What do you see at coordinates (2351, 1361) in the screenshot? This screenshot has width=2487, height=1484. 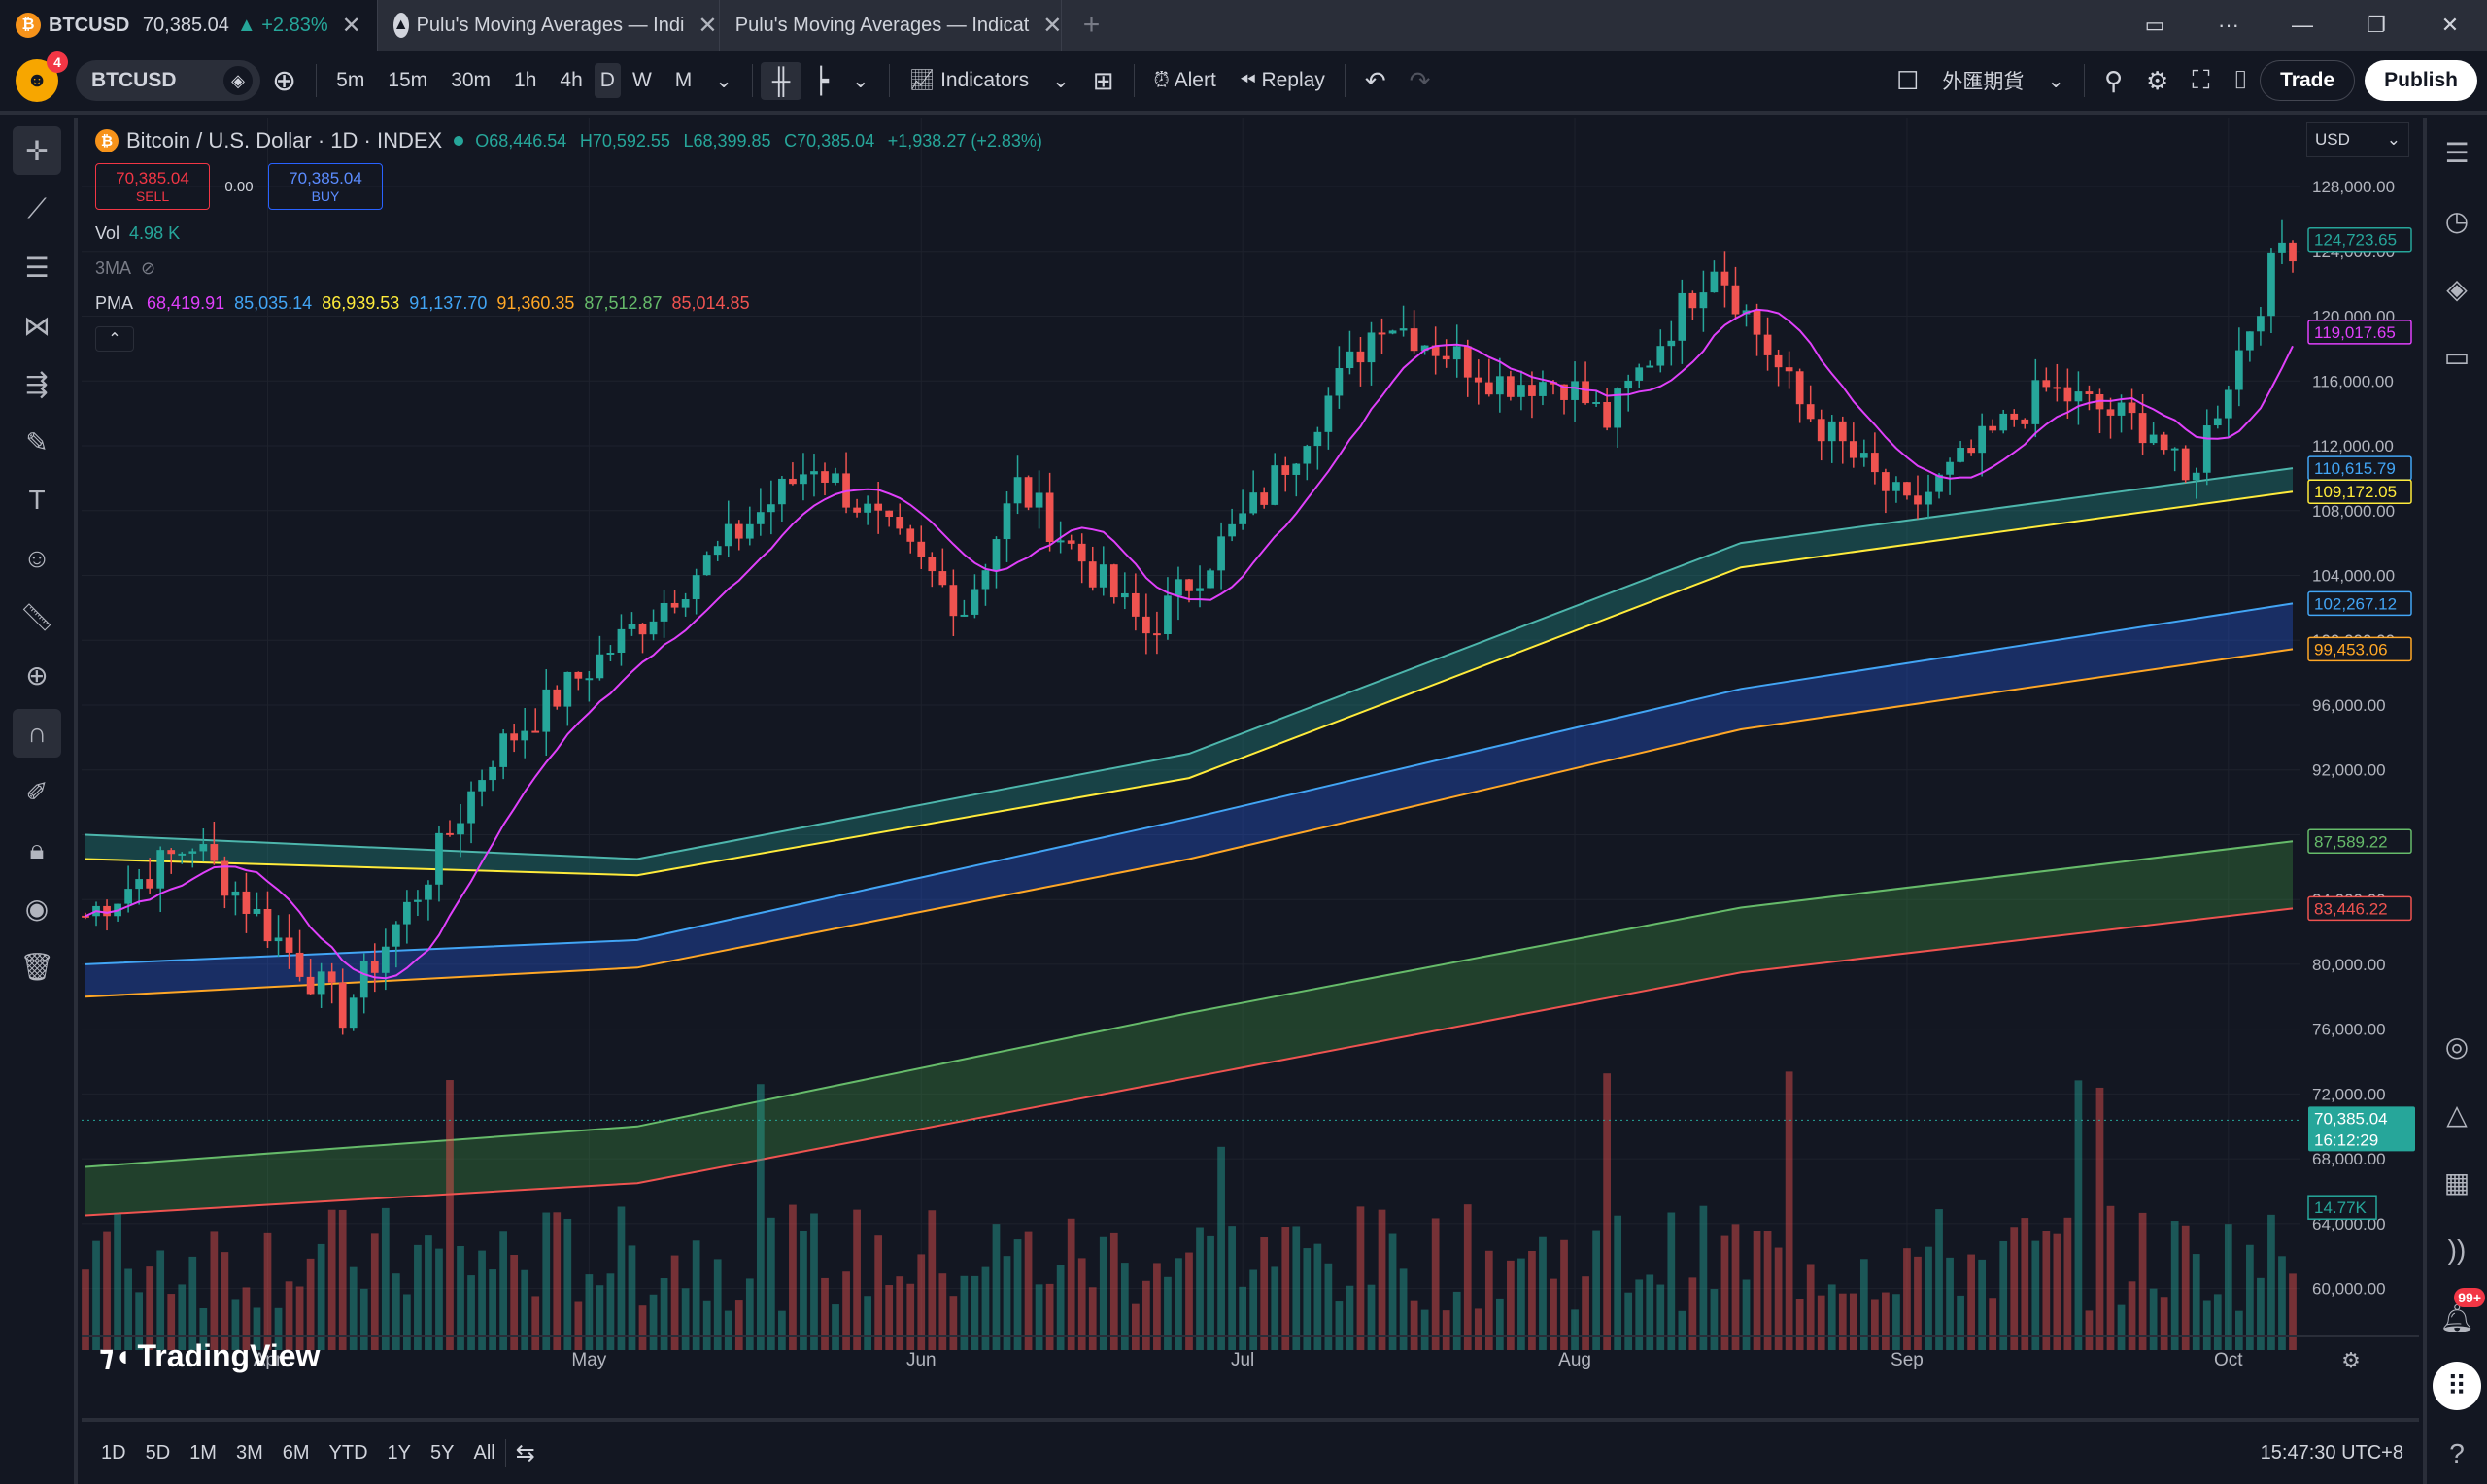 I see `time-settings-icon: ⚙` at bounding box center [2351, 1361].